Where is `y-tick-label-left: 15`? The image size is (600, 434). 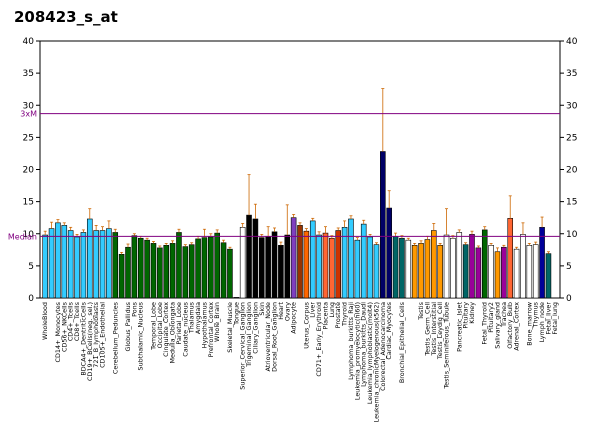
y-tick-label-left: 15 is located at coordinates (28, 203).